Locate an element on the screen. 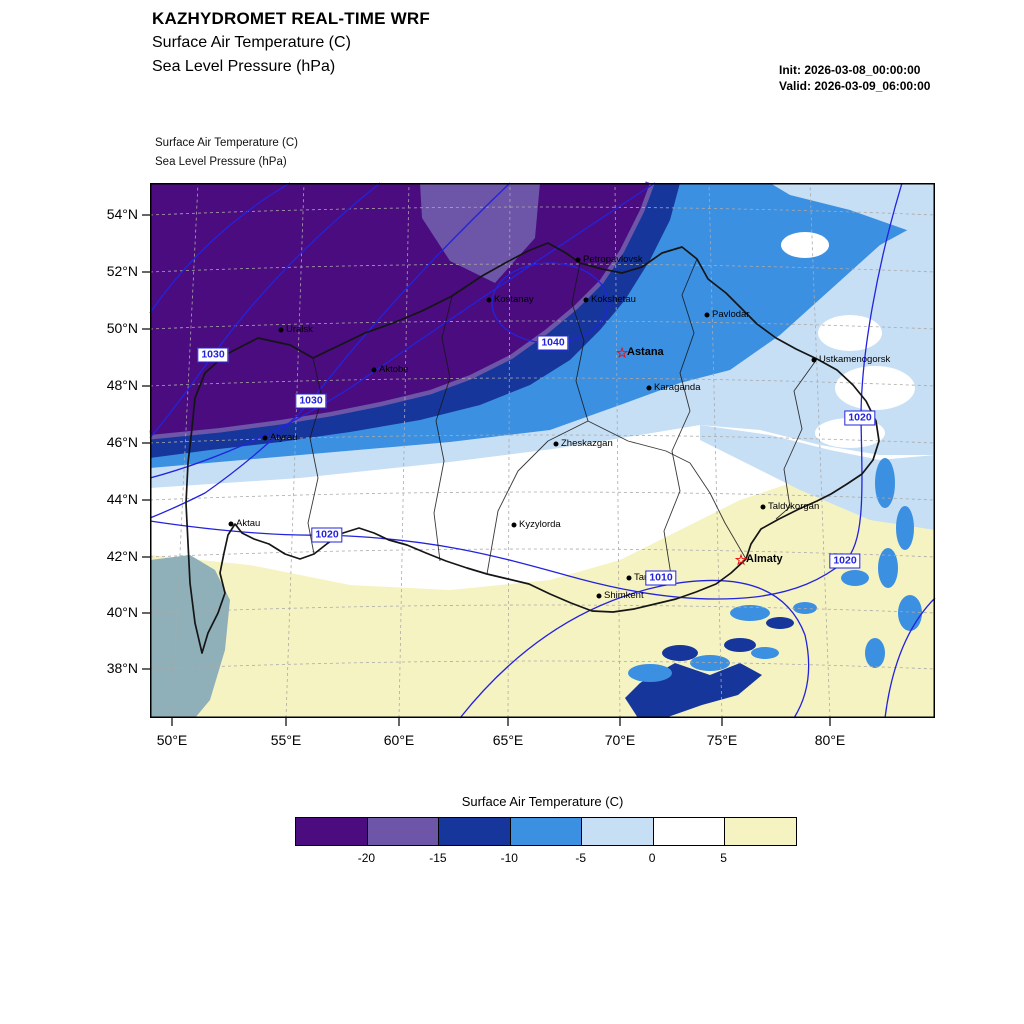 This screenshot has width=1024, height=1024. legend-tick-label: 0 is located at coordinates (652, 858).